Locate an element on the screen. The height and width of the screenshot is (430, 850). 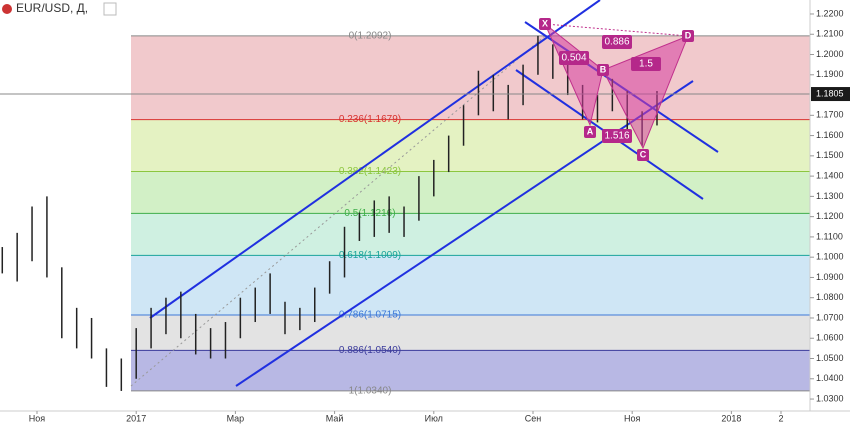
symbol-icon is located at coordinates (7, 9).